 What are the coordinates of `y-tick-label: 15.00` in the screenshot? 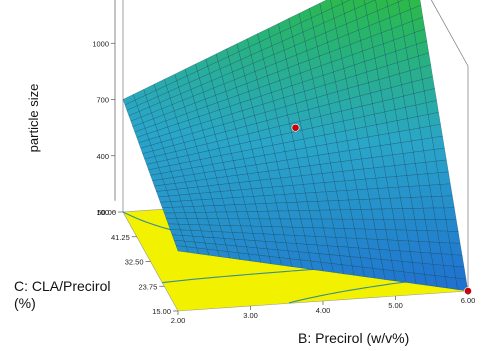 It's located at (161, 311).